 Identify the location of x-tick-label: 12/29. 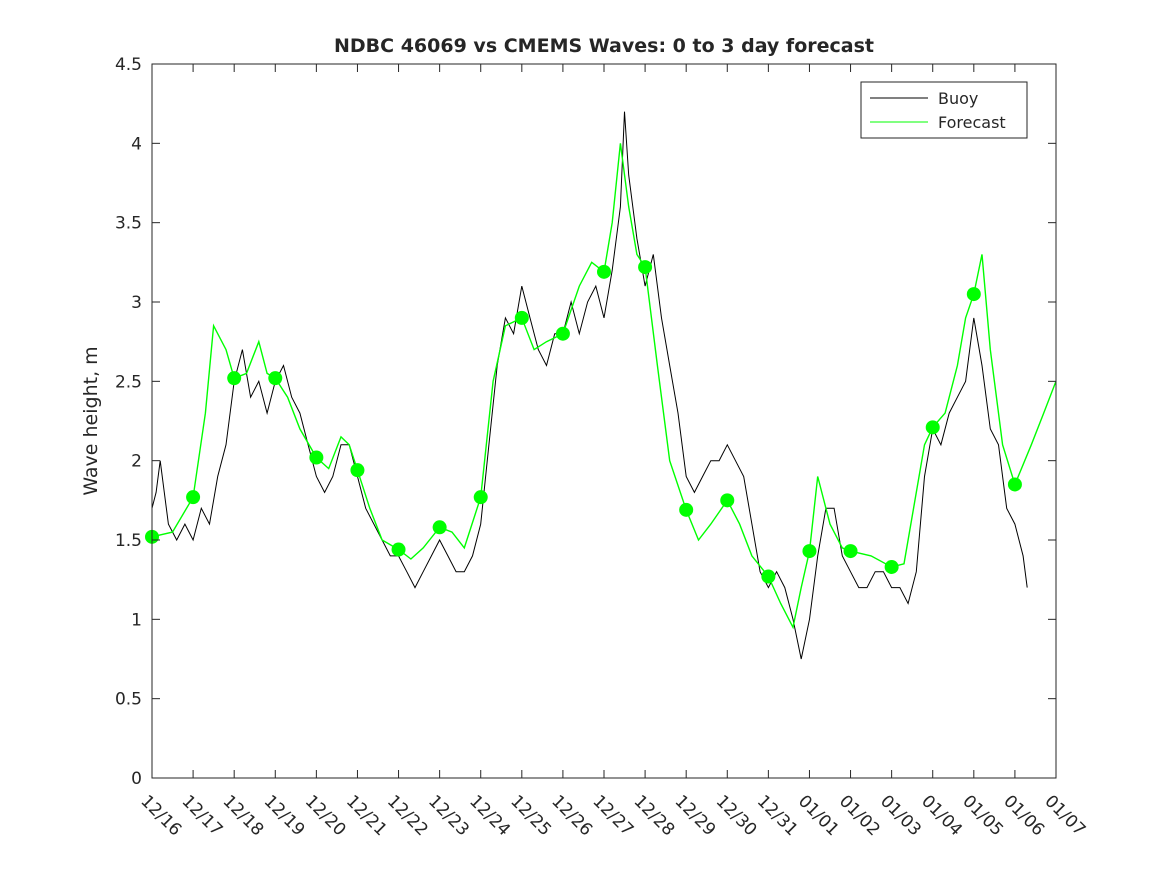
(695, 815).